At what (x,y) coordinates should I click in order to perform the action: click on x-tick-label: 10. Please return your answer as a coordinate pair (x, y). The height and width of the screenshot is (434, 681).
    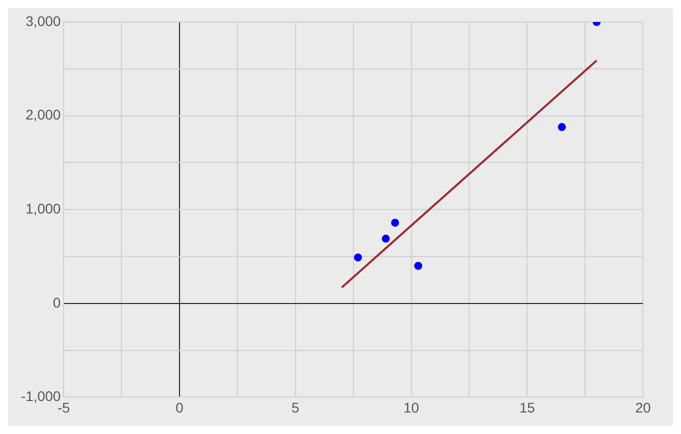
    Looking at the image, I should click on (411, 407).